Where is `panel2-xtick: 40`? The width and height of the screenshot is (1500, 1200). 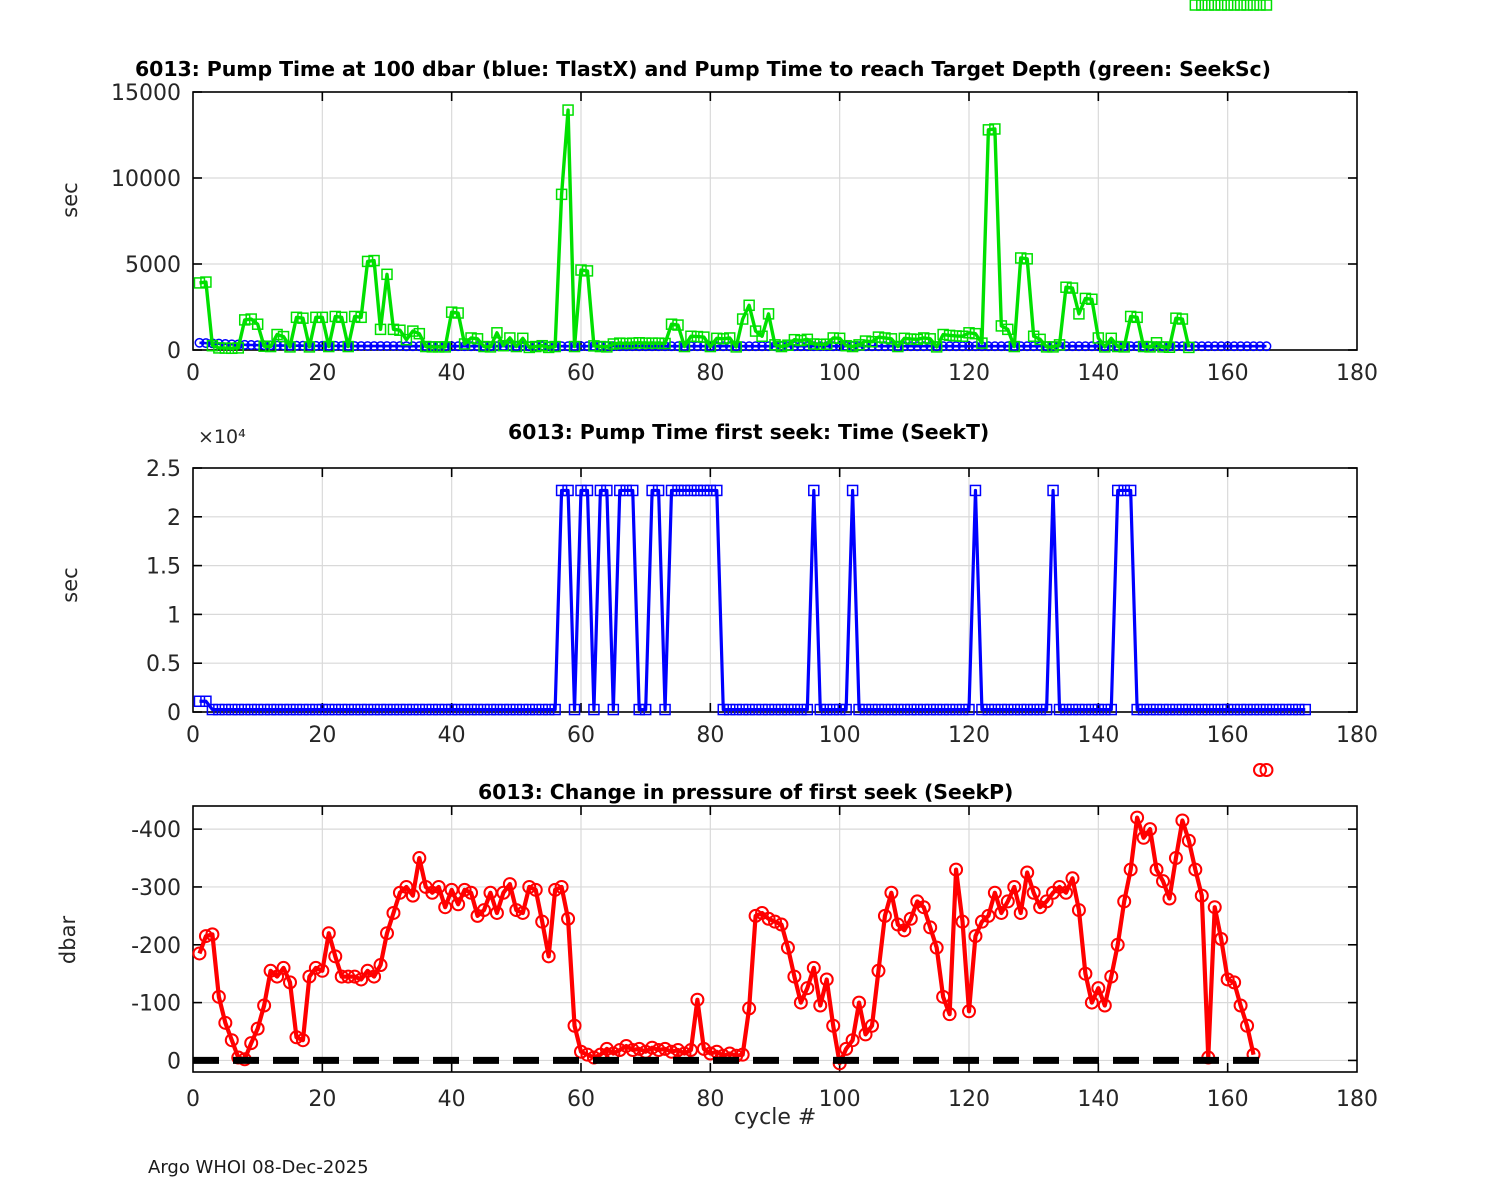
panel2-xtick: 40 is located at coordinates (452, 735).